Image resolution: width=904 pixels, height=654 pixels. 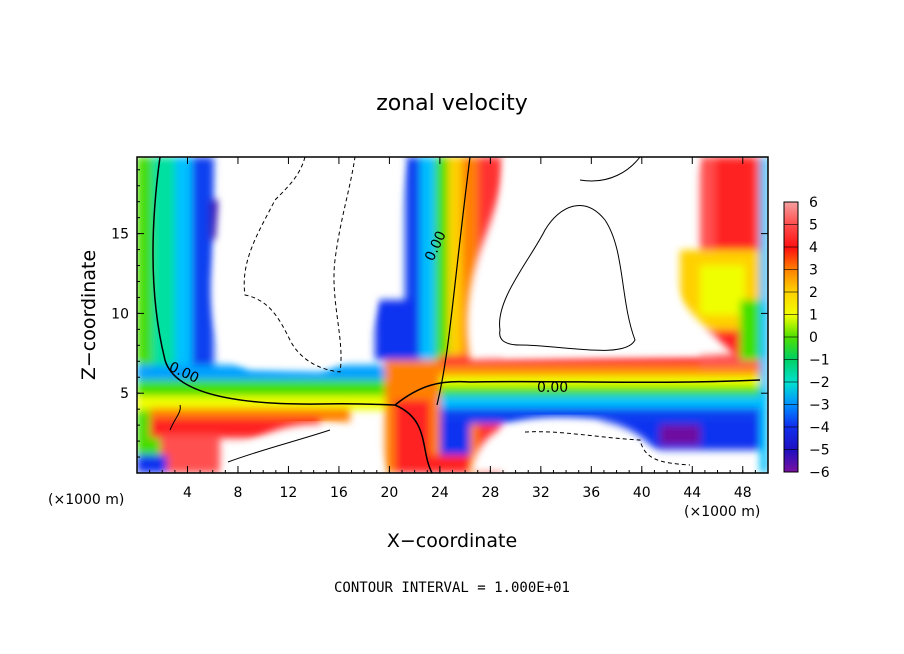 I want to click on x-unit-right: (×1000 m), so click(x=722, y=512).